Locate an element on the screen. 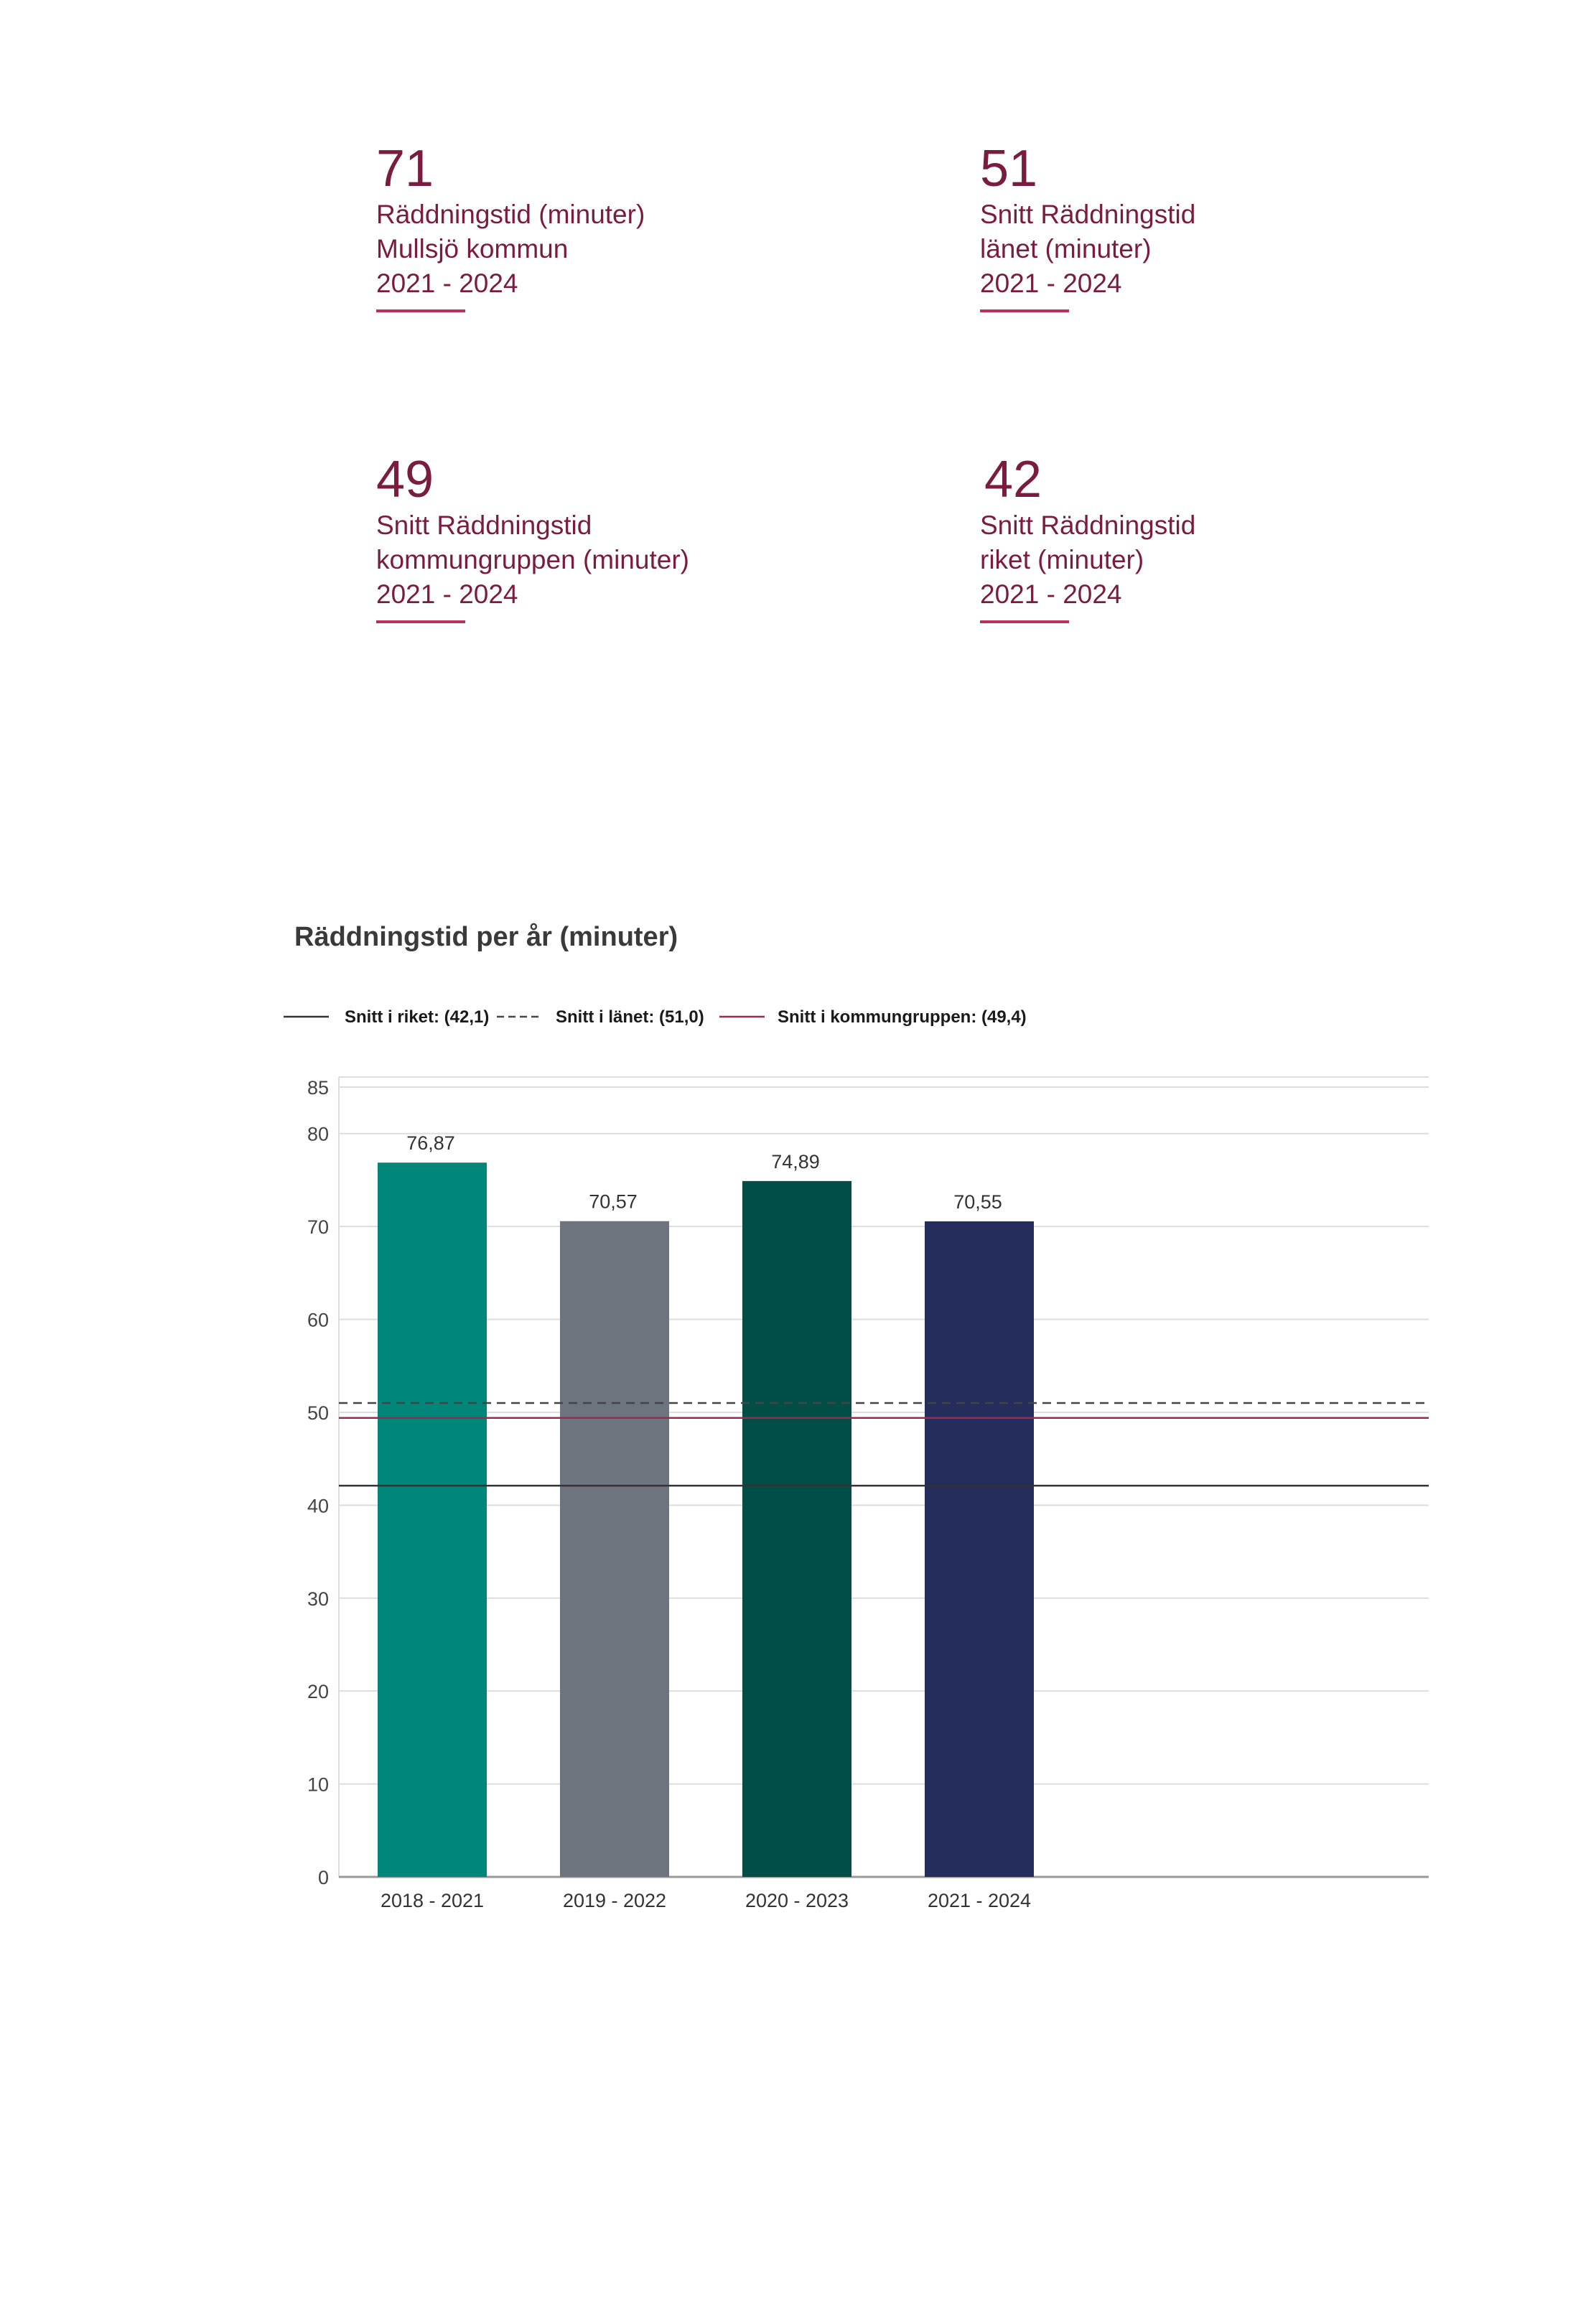 Image resolution: width=1596 pixels, height=2307 pixels. kpi-value: 71 is located at coordinates (405, 168).